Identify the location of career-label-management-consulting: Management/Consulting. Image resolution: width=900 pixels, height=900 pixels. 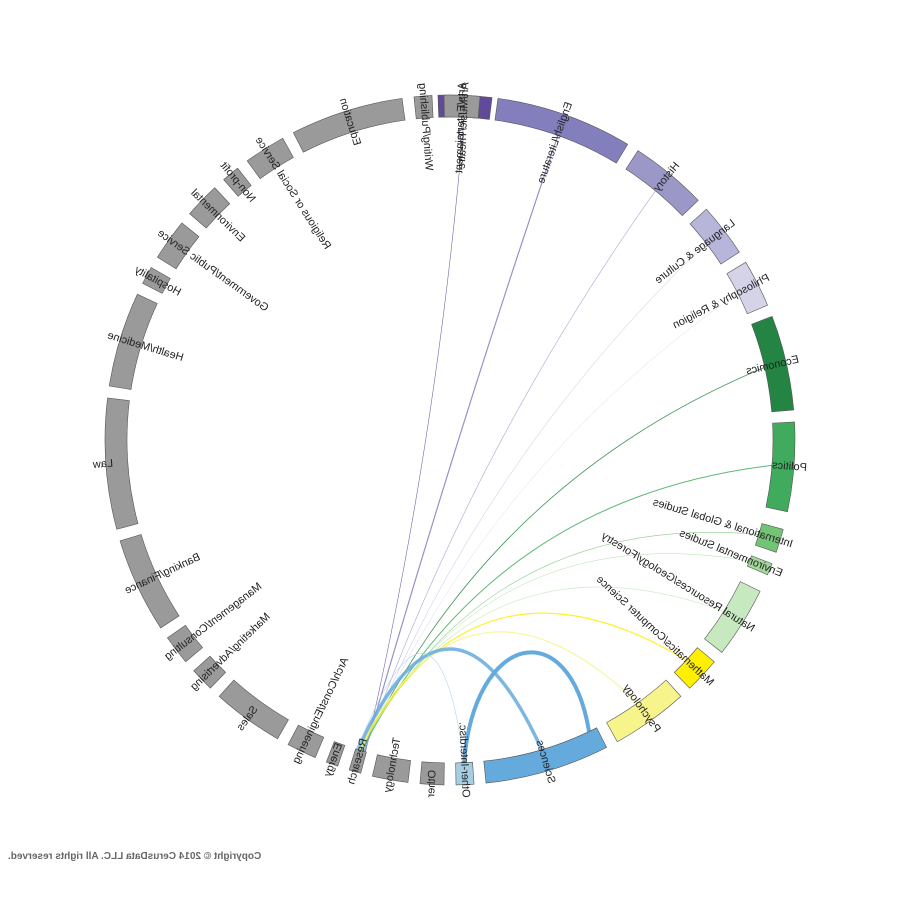
(213, 622).